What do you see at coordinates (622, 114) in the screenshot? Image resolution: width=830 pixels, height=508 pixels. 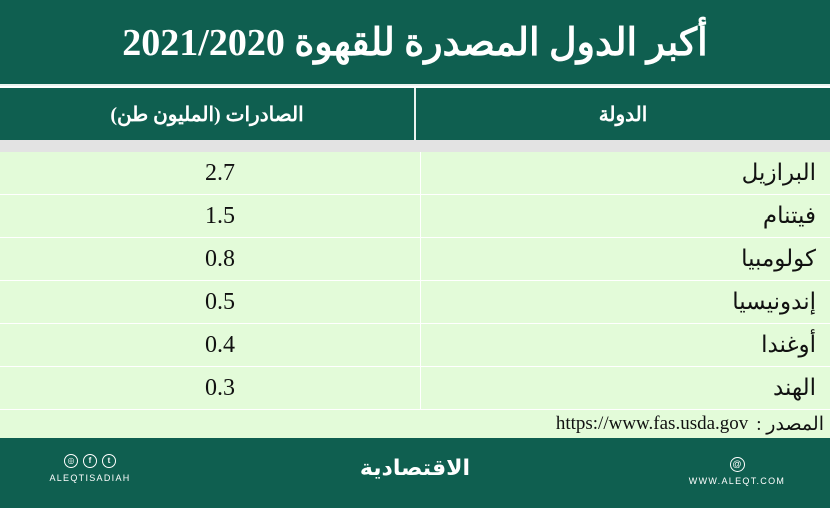 I see `header-country: الدولة` at bounding box center [622, 114].